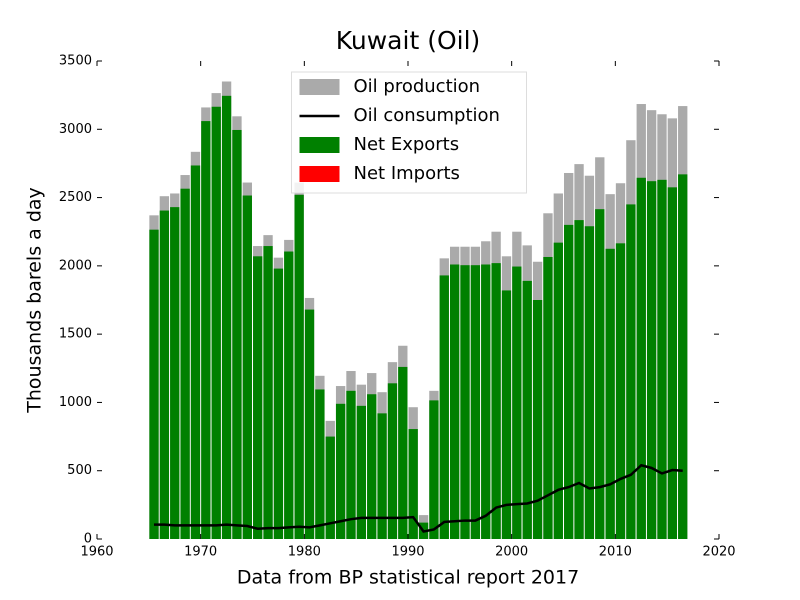 The image size is (800, 600). I want to click on y-tick-label: 500, so click(79, 470).